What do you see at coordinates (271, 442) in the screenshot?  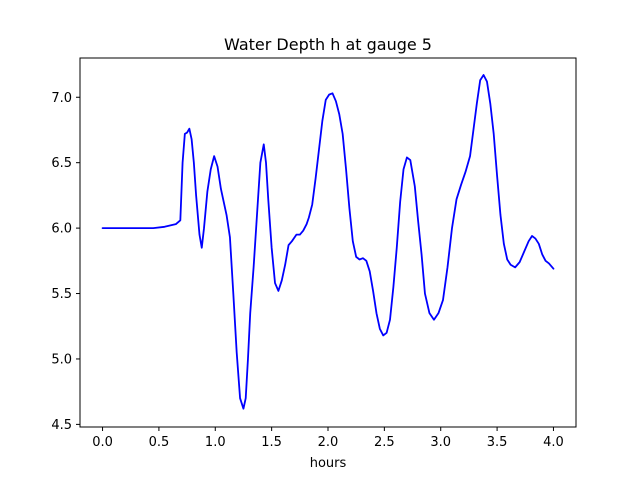 I see `x-tick-label: 1.5` at bounding box center [271, 442].